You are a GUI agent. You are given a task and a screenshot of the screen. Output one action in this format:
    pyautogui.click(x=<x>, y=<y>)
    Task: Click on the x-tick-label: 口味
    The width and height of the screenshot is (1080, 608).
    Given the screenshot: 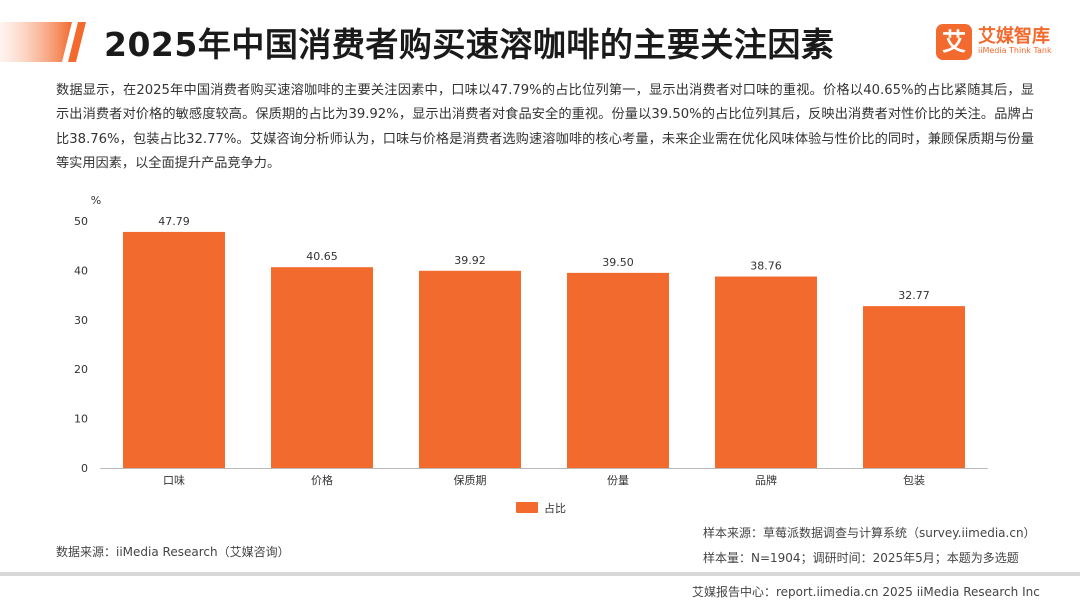 What is the action you would take?
    pyautogui.click(x=174, y=480)
    